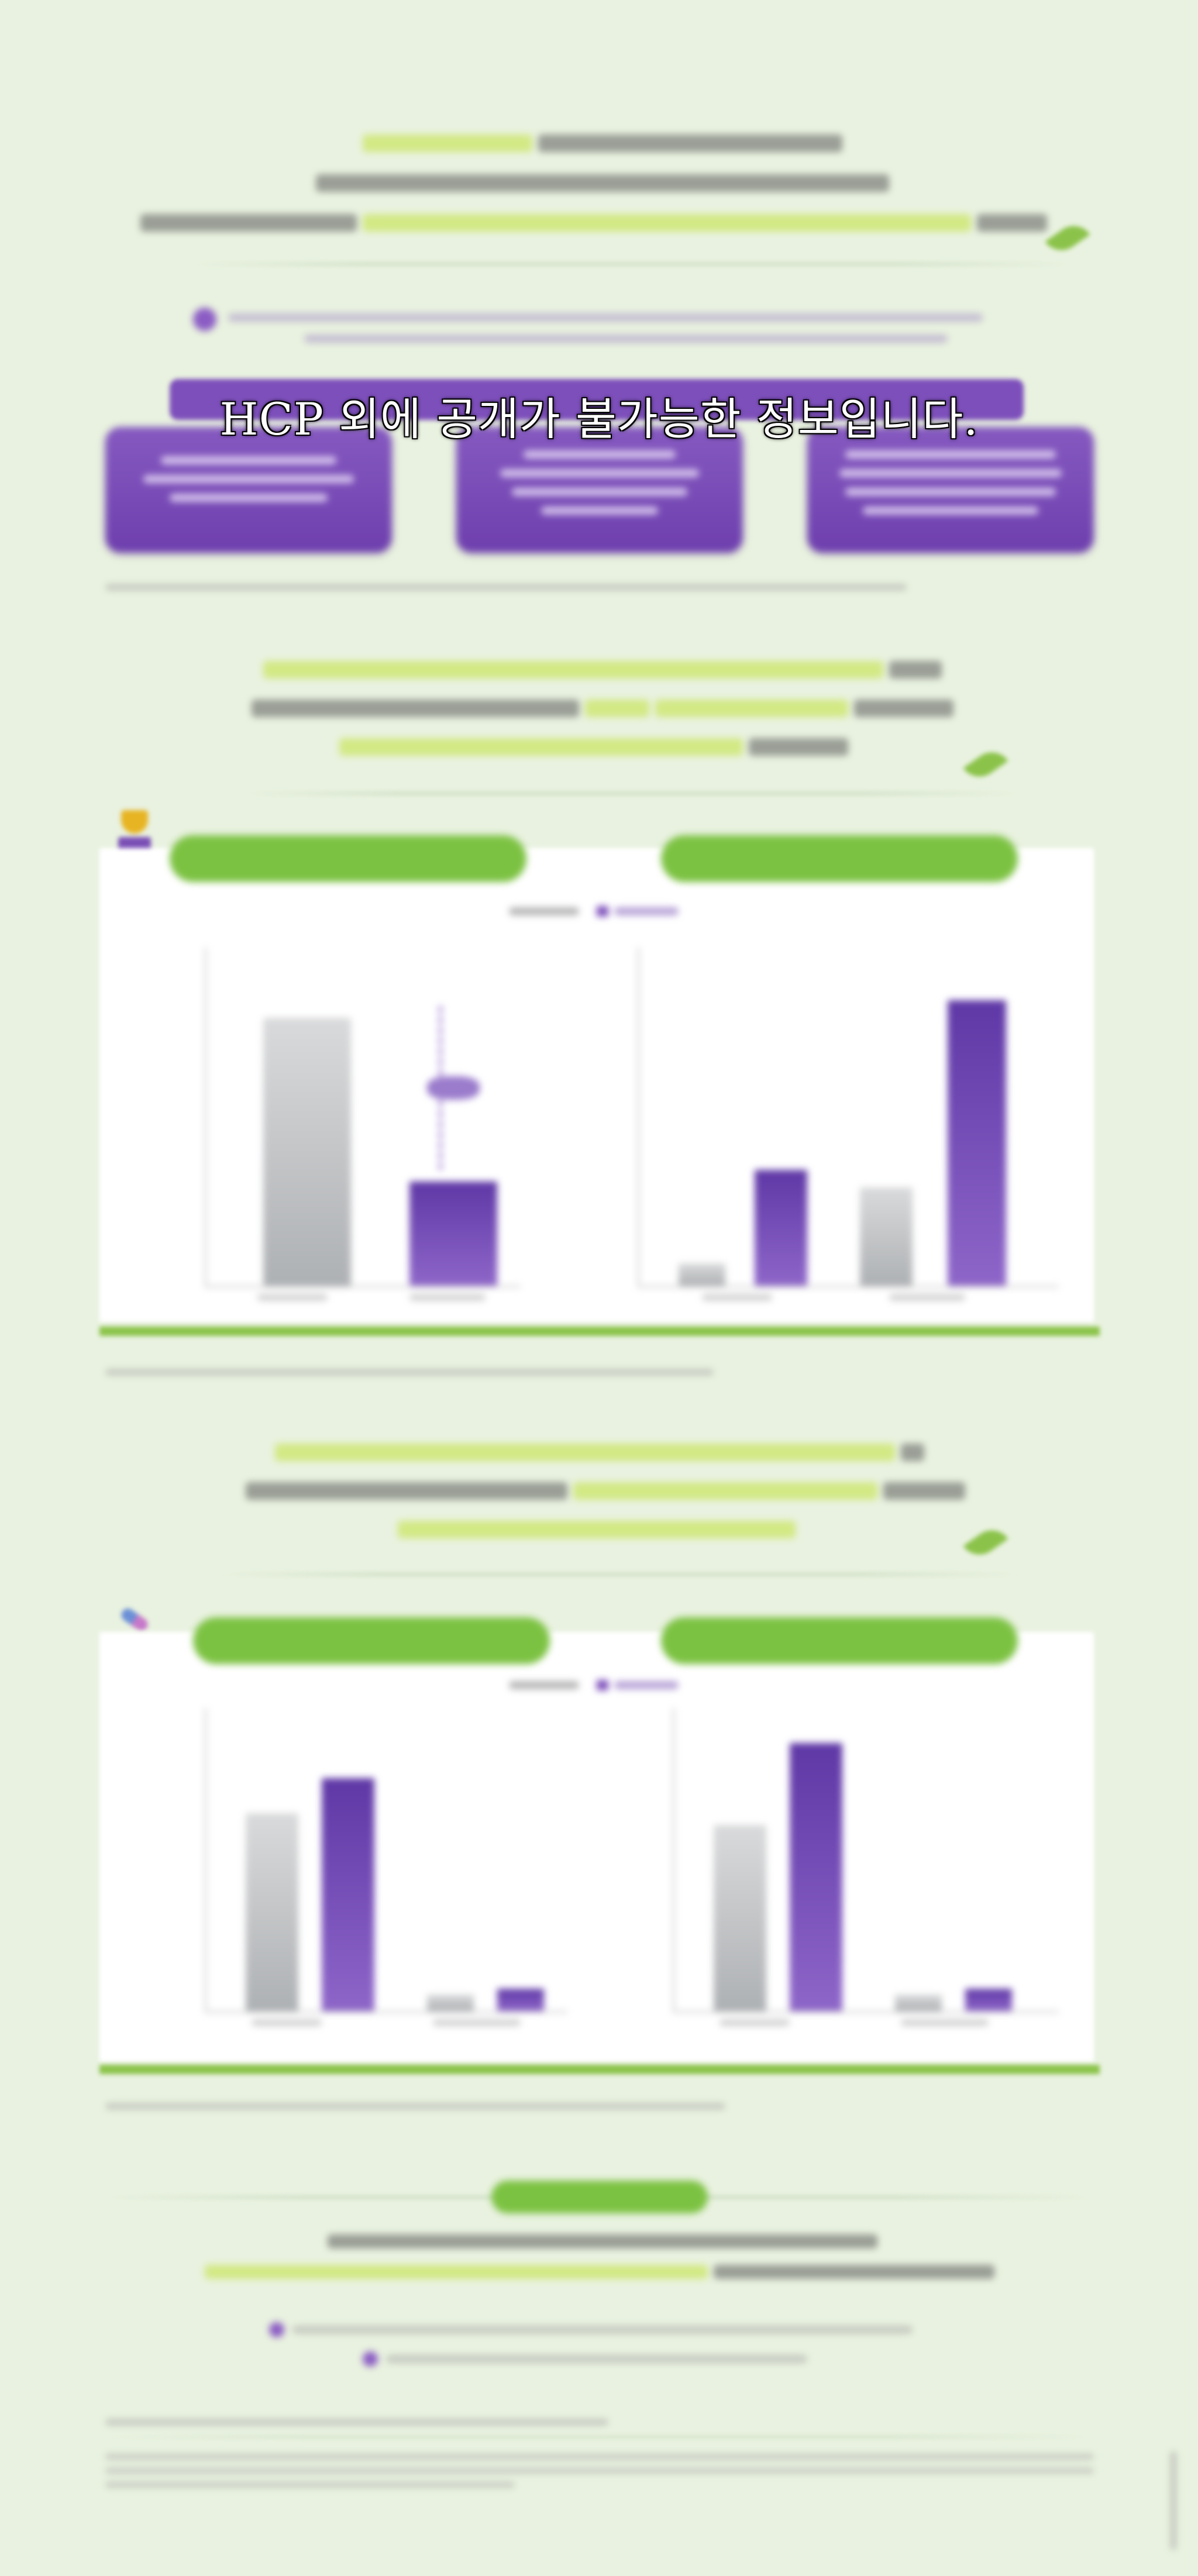 The height and width of the screenshot is (2576, 1198). Describe the element at coordinates (599, 1331) in the screenshot. I see `chart-panel-1-footer` at that location.